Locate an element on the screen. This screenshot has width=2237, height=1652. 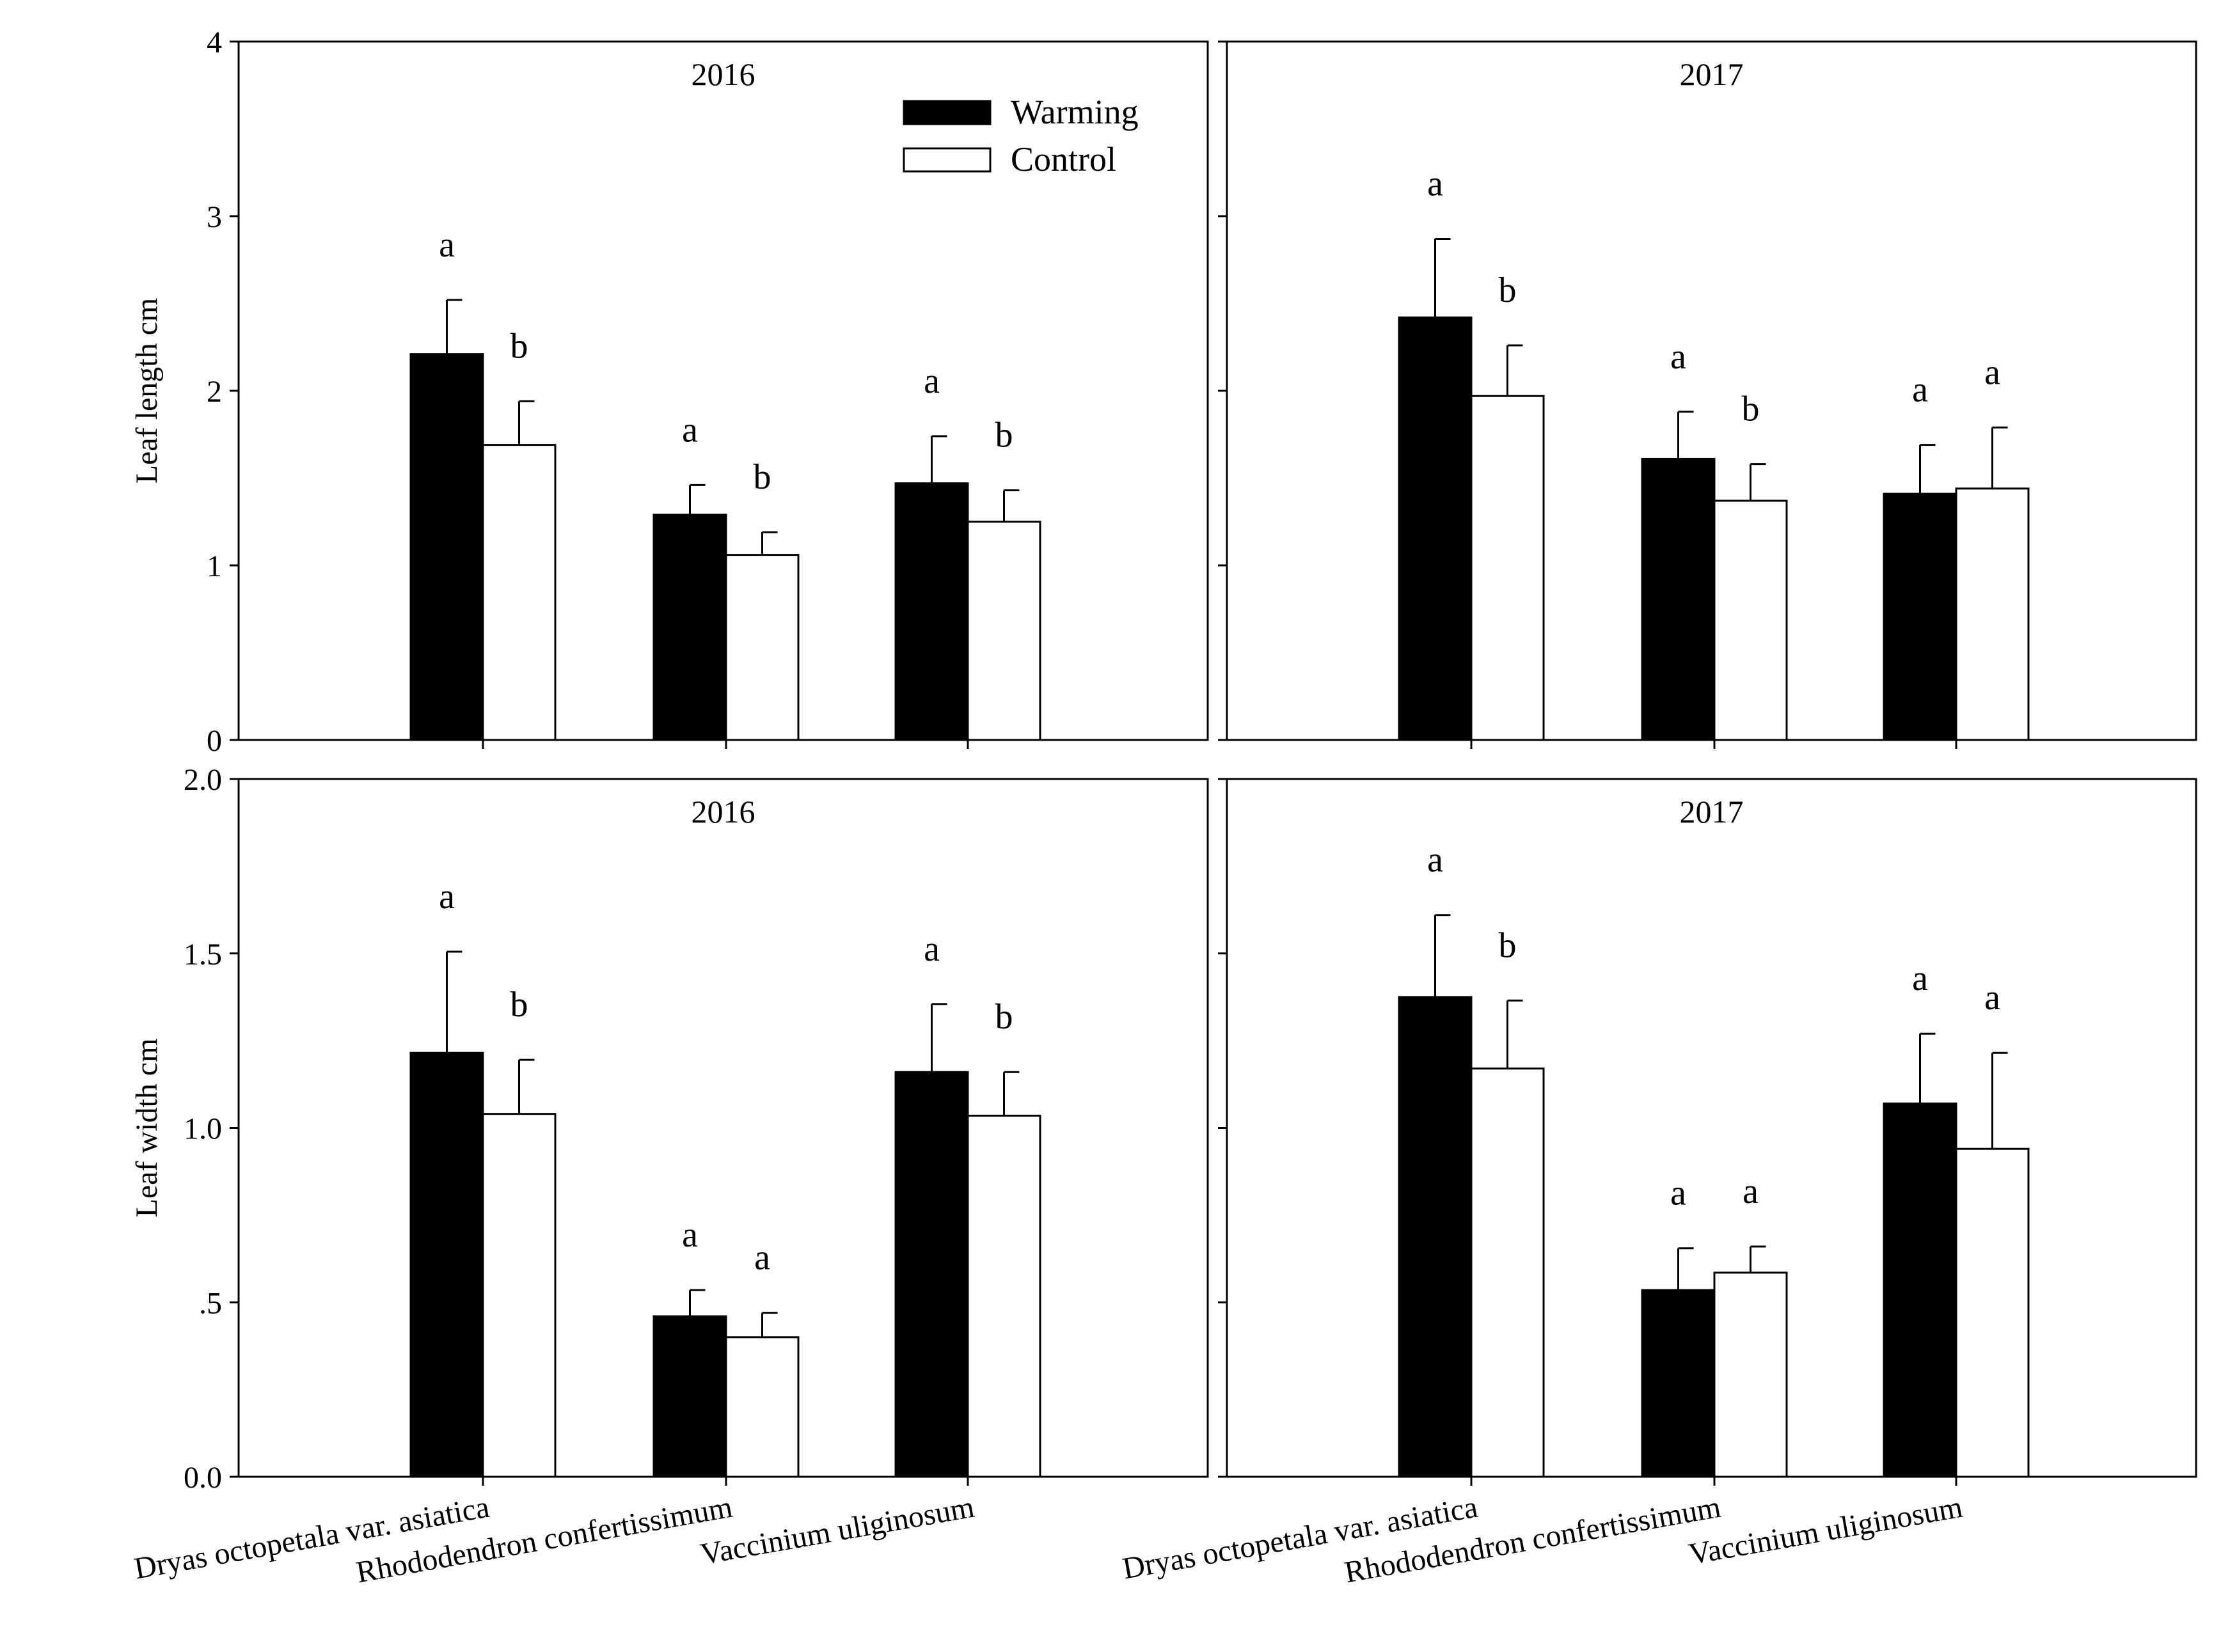
y-tick-label: 1 is located at coordinates (214, 566).